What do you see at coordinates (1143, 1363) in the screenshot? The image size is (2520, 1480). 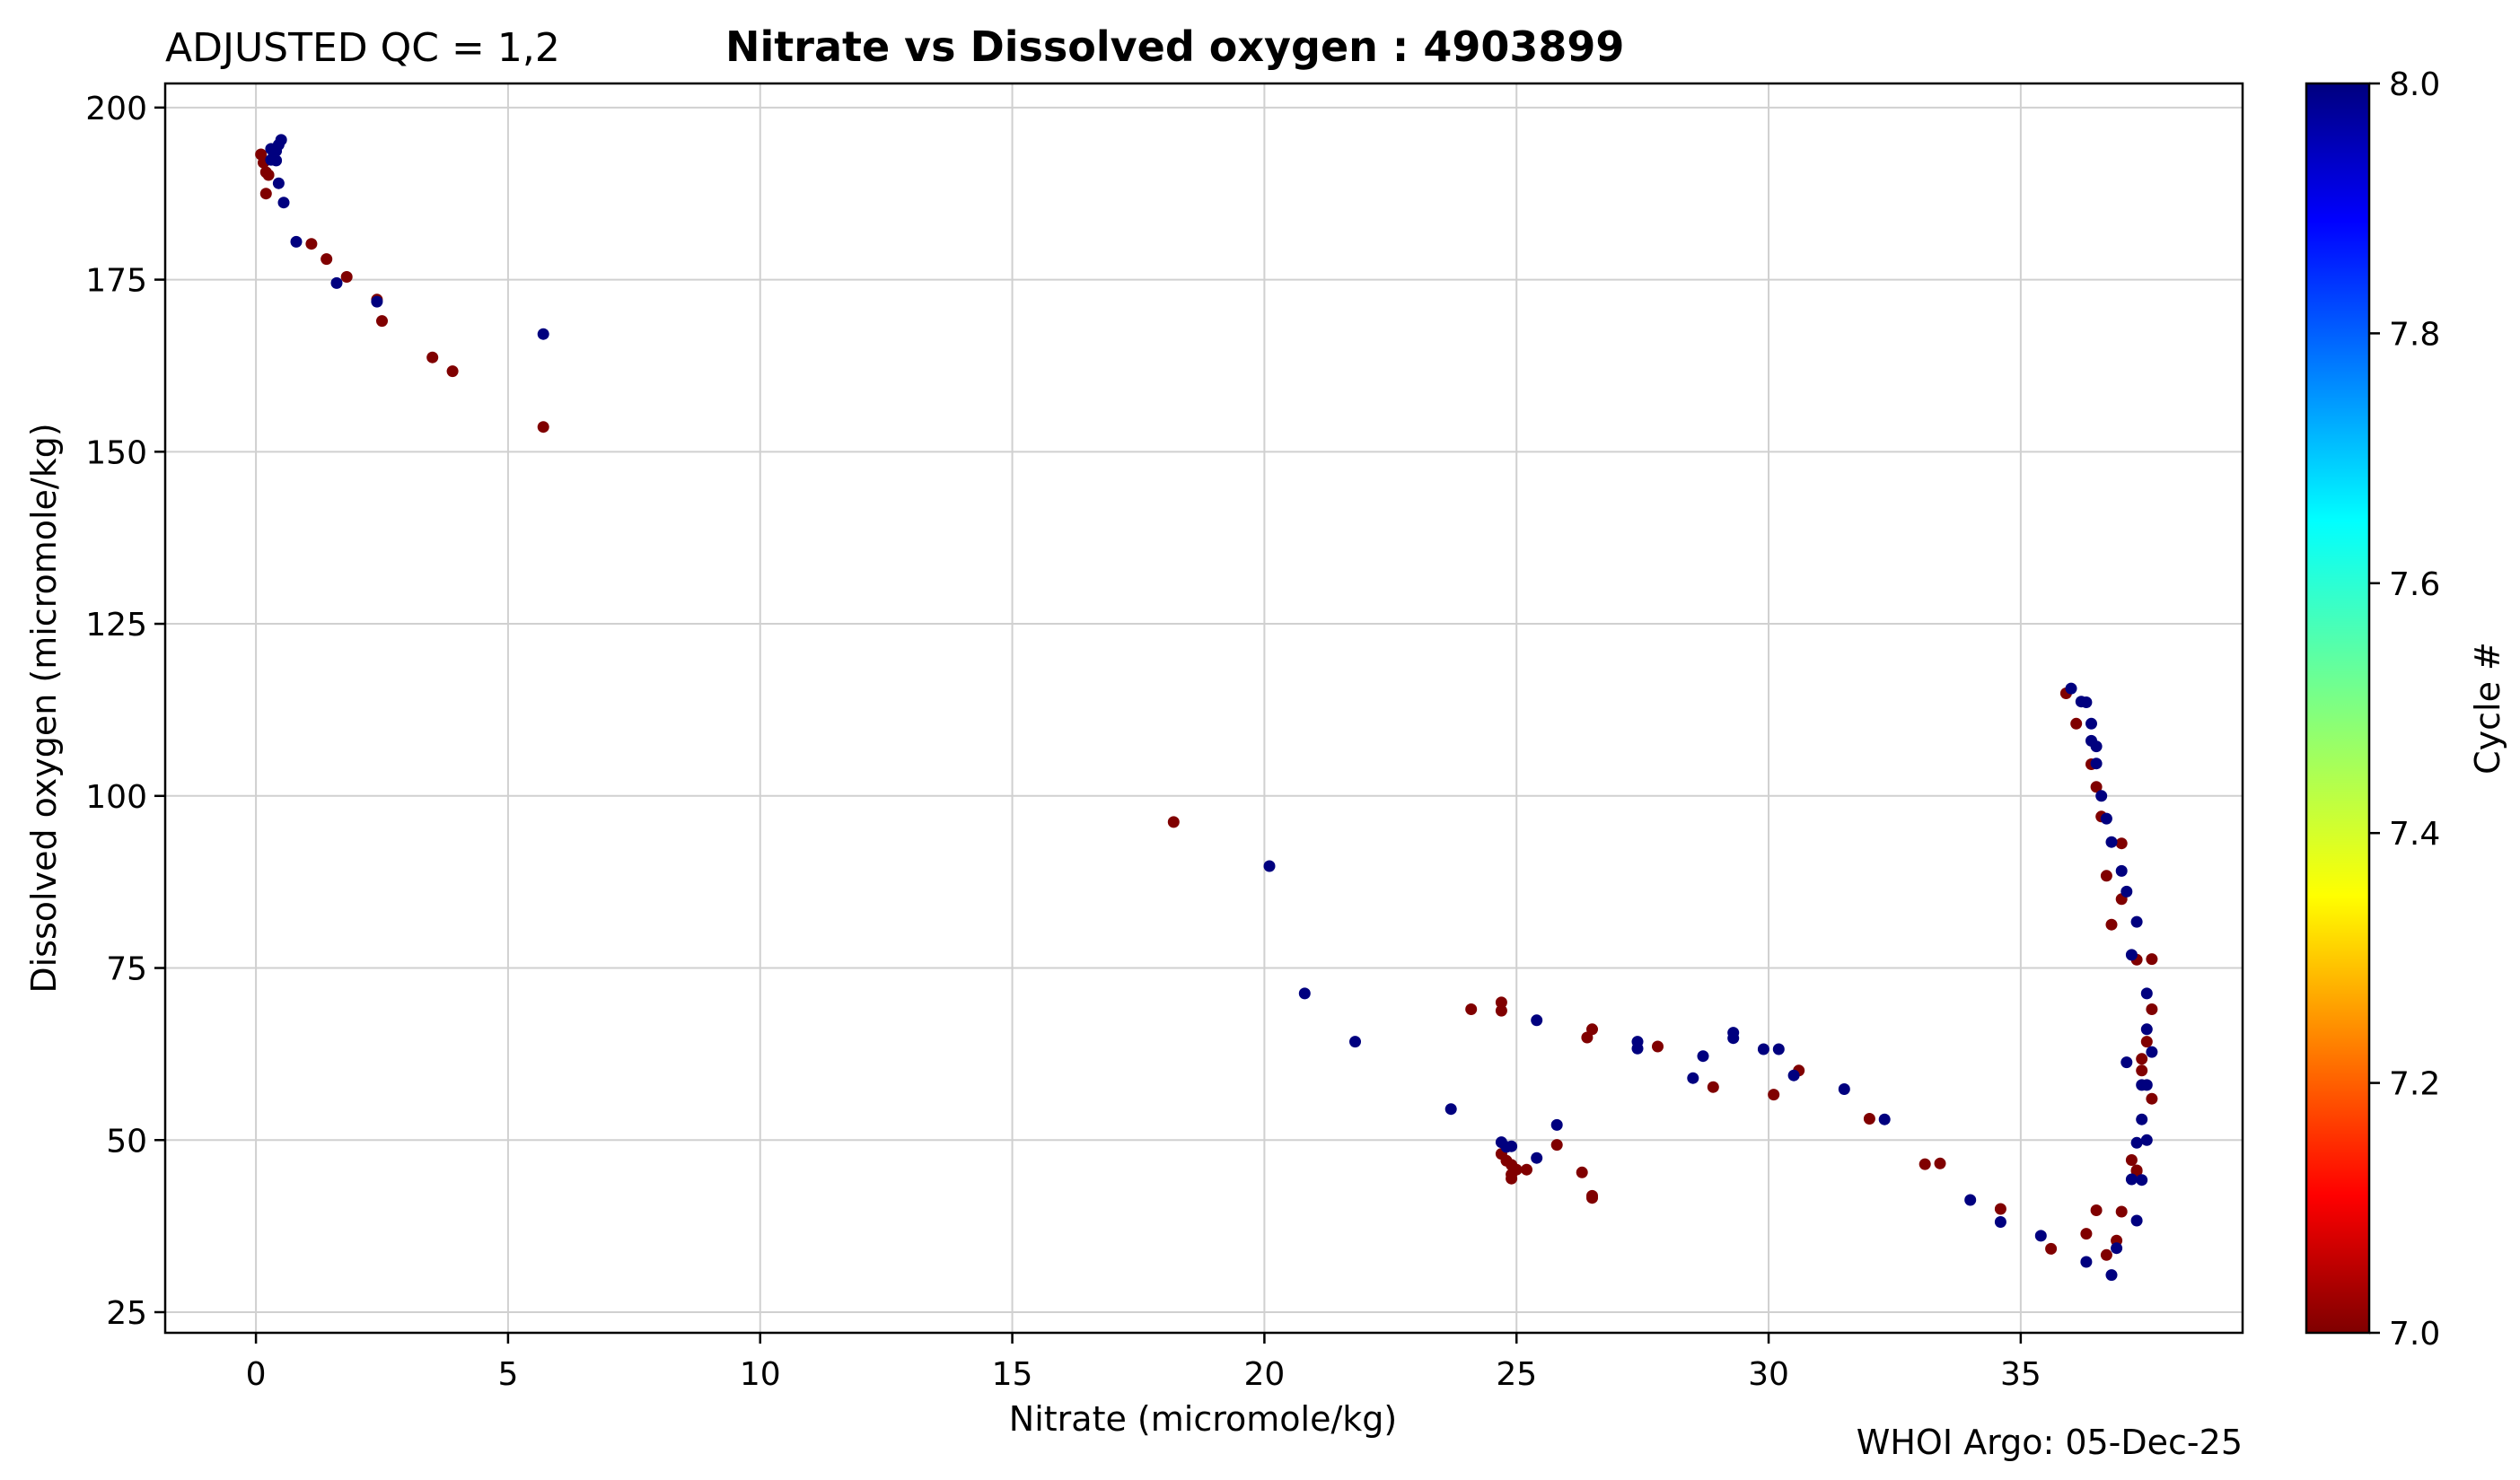 I see `x-axis-ticks: 0 5 10 15 20 25 30 35` at bounding box center [1143, 1363].